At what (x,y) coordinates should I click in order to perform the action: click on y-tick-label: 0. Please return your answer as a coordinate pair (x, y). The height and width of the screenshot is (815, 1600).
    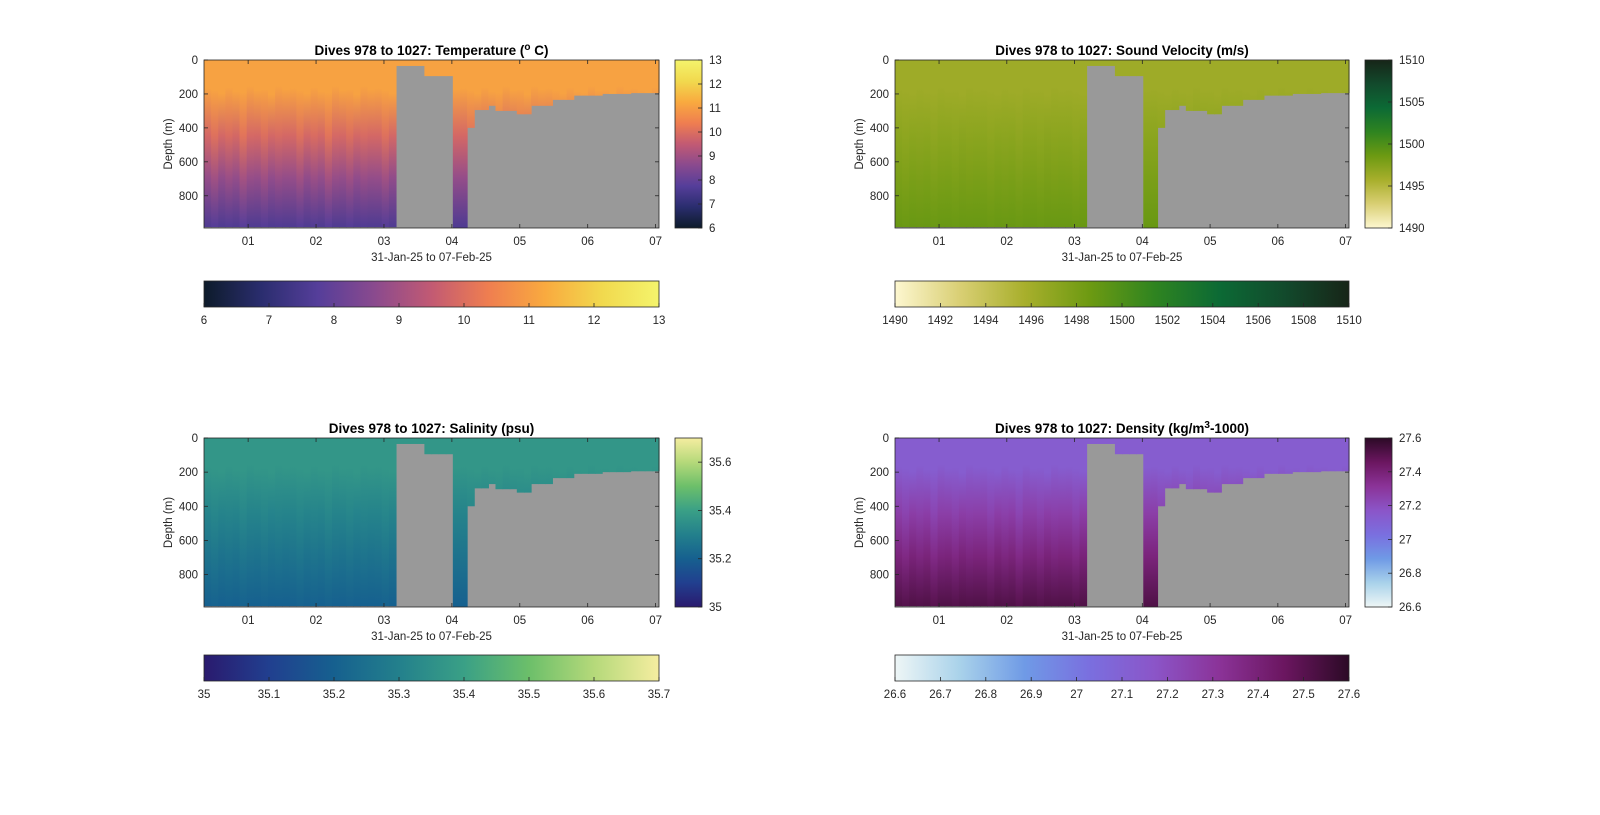
    Looking at the image, I should click on (195, 439).